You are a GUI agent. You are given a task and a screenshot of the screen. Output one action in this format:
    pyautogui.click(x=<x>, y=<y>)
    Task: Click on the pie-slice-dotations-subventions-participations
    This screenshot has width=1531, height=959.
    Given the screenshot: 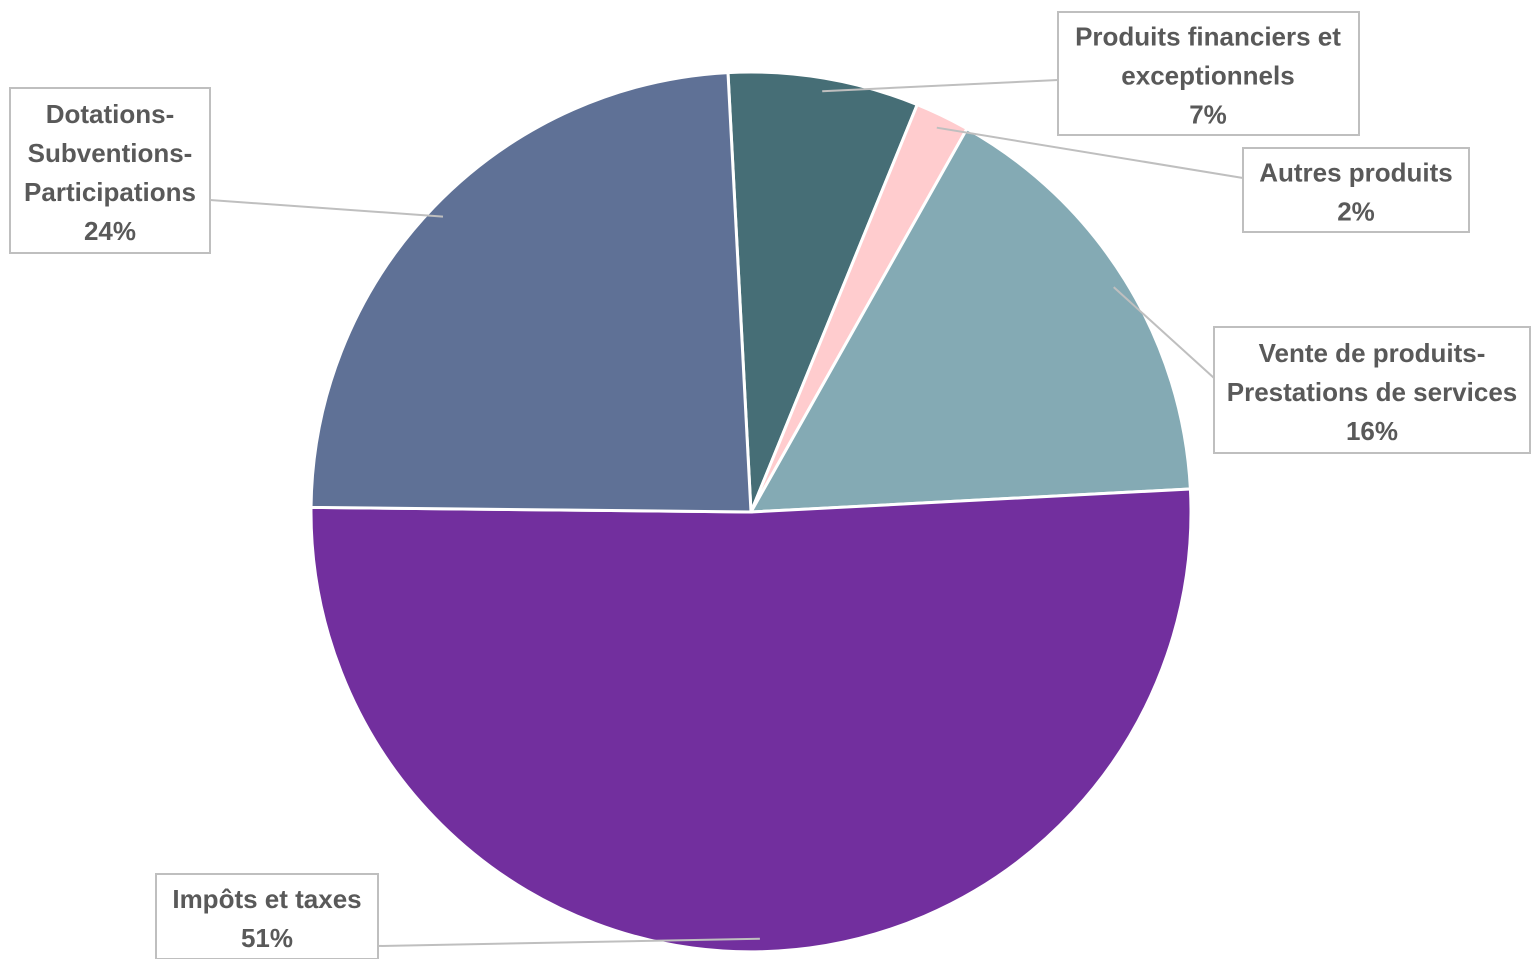 What is the action you would take?
    pyautogui.click(x=531, y=292)
    